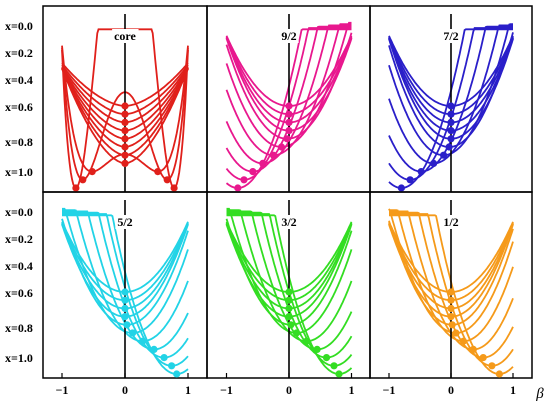  I want to click on panel-title: 9/2, so click(288, 36).